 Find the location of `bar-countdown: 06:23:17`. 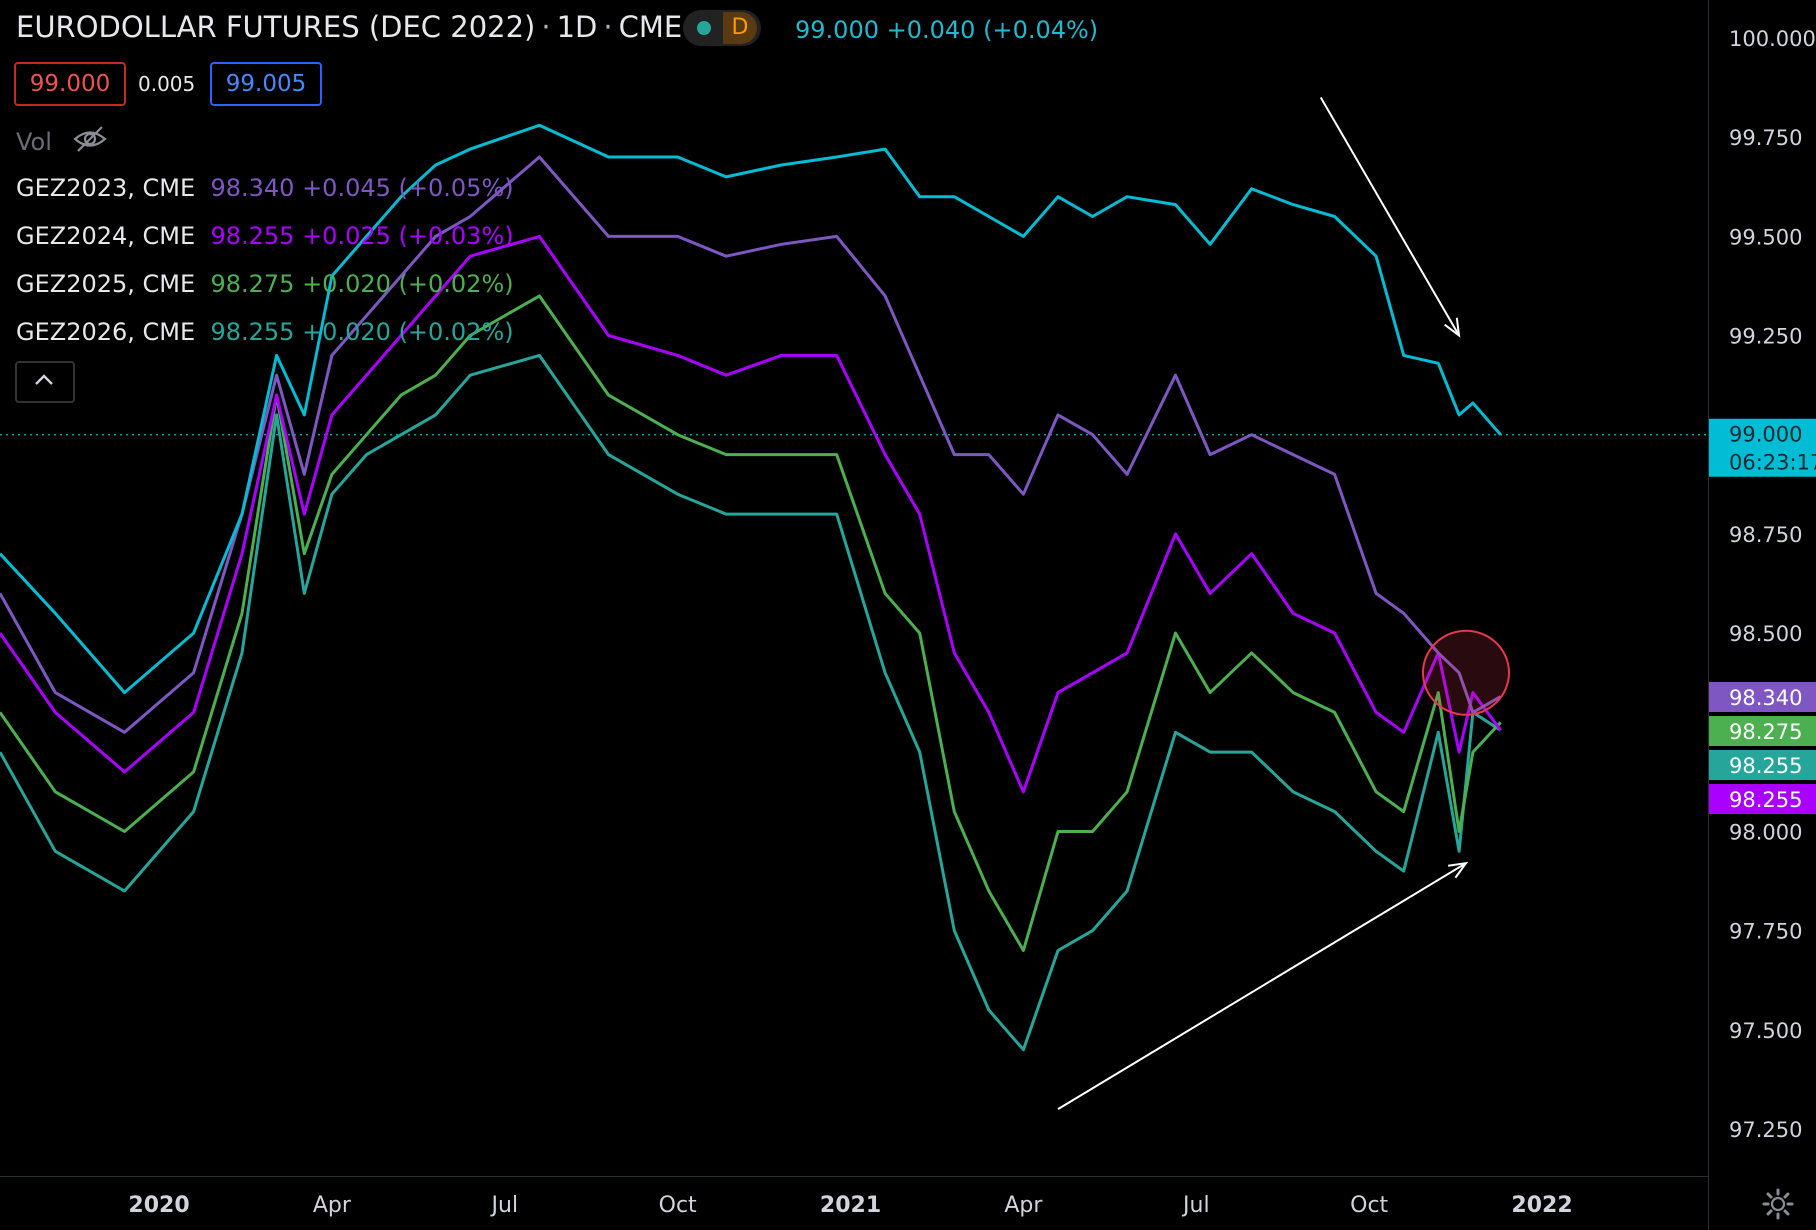

bar-countdown: 06:23:17 is located at coordinates (1772, 463).